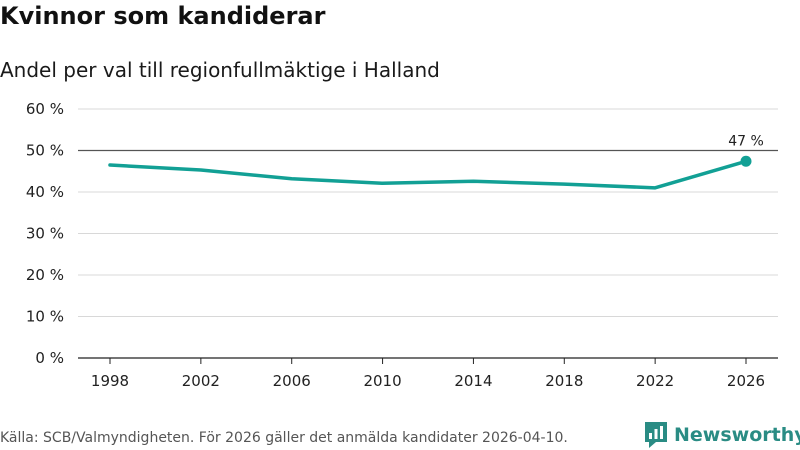 This screenshot has height=450, width=800. What do you see at coordinates (110, 381) in the screenshot?
I see `x-tick-label: 1998` at bounding box center [110, 381].